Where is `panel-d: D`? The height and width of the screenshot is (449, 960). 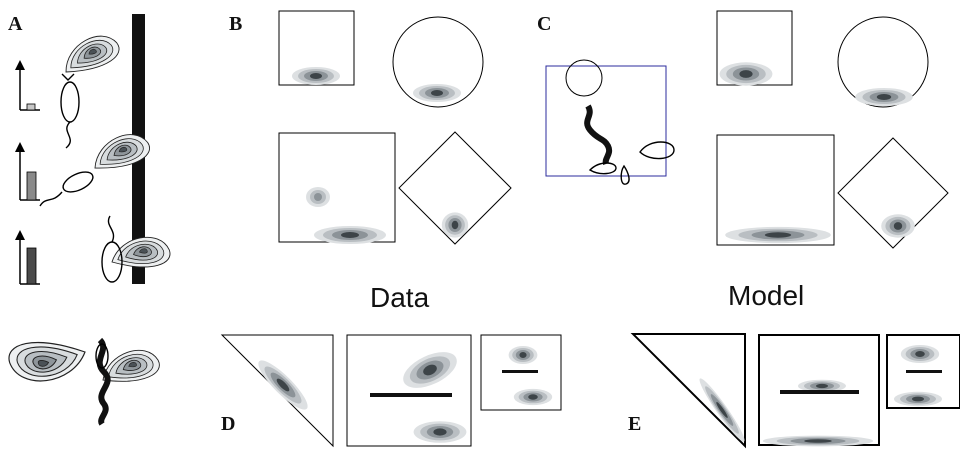
panel-d: D is located at coordinates (391, 391).